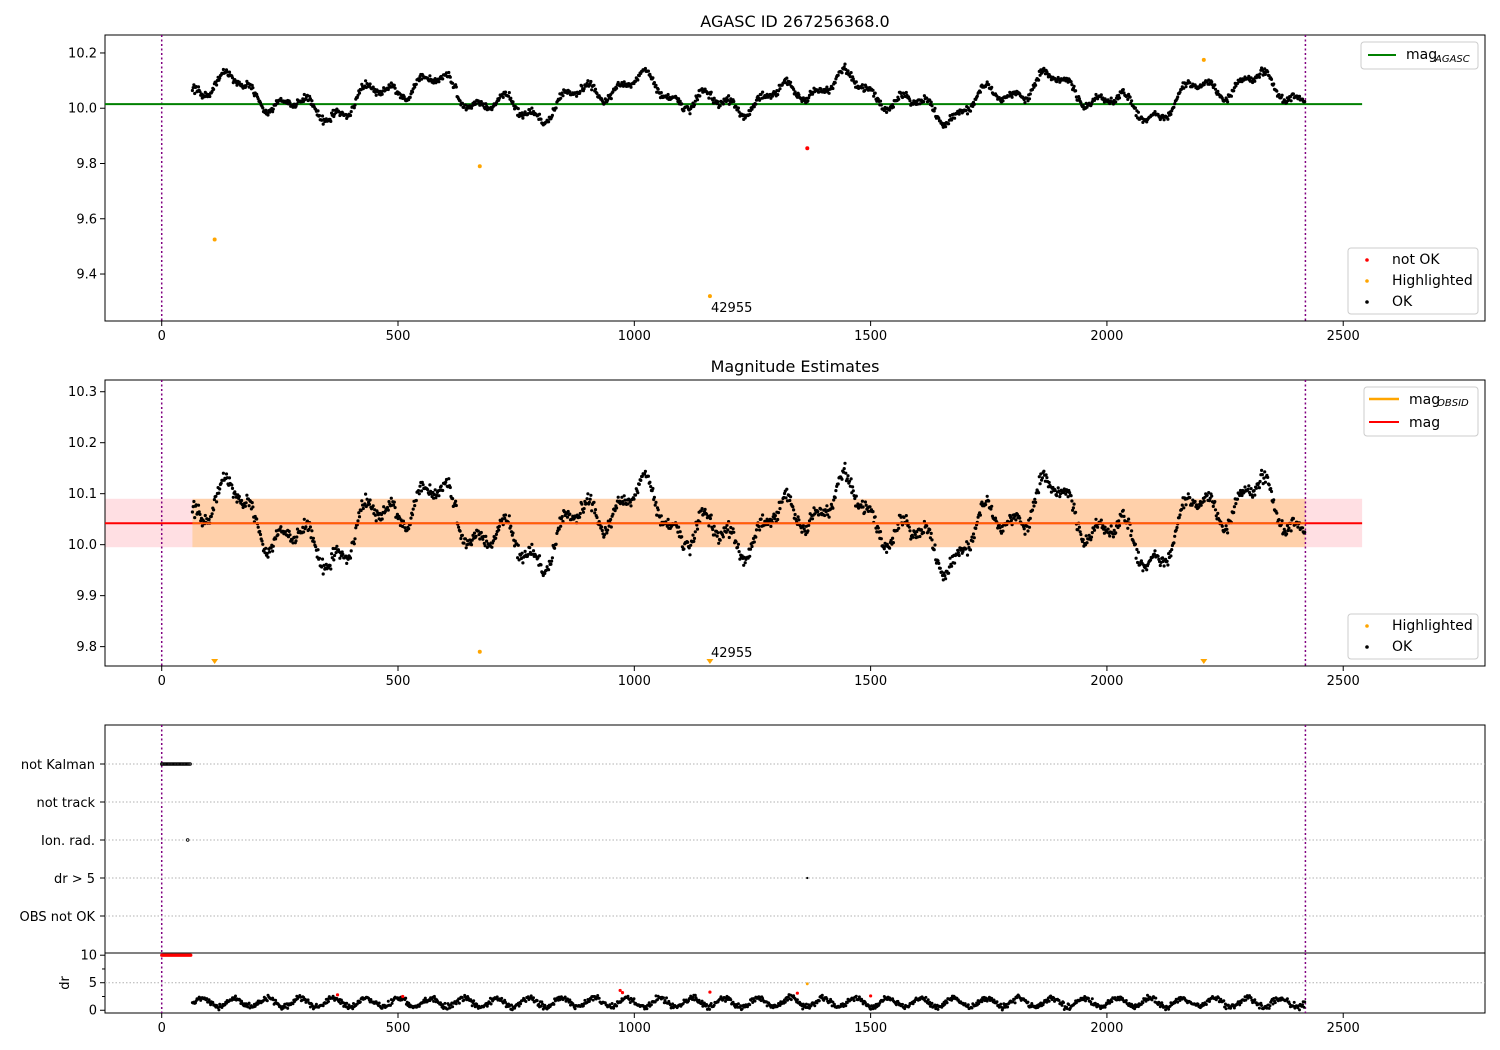 This screenshot has height=1050, width=1500. I want to click on data-point-highlighted, so click(479, 166).